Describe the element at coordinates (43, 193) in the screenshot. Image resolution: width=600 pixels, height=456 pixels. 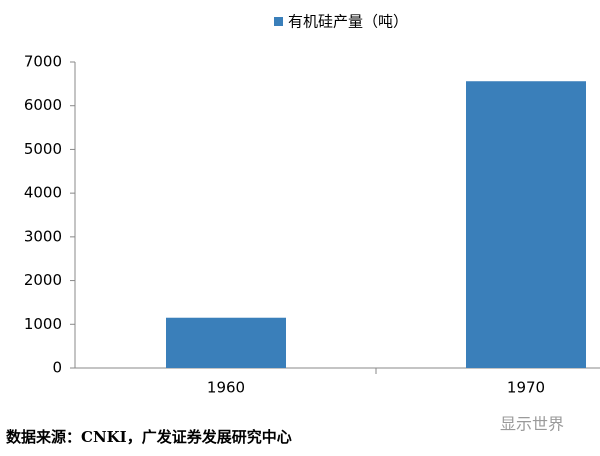
I see `y-tick-label: 4000` at that location.